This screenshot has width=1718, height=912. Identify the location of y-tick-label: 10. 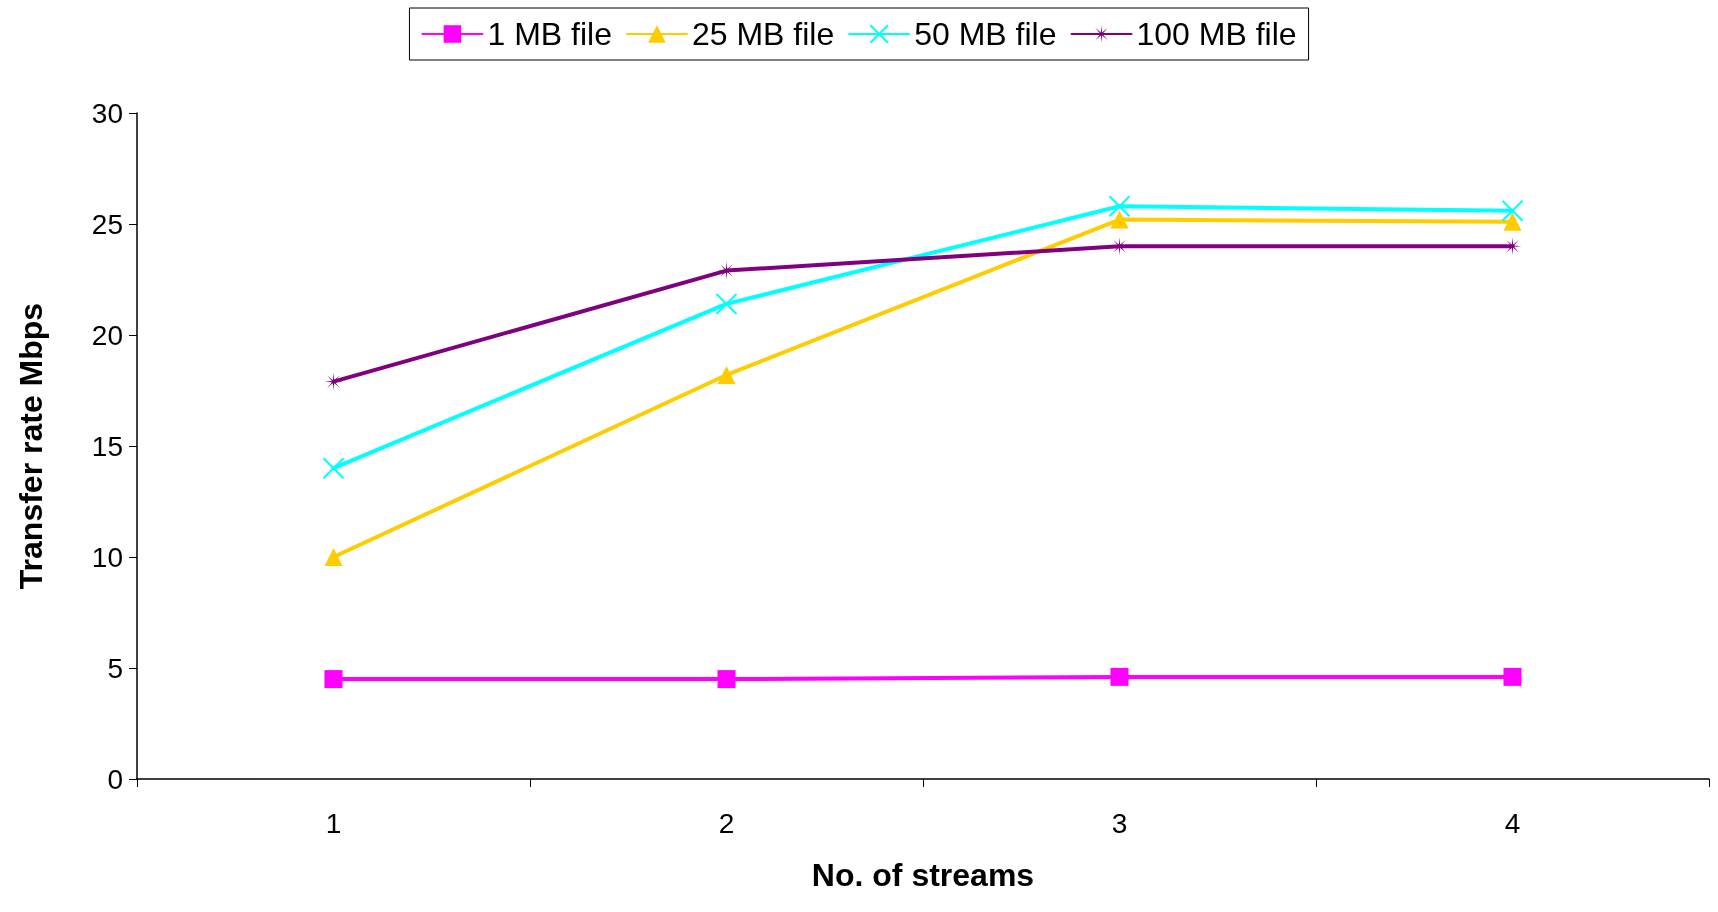
(107, 557).